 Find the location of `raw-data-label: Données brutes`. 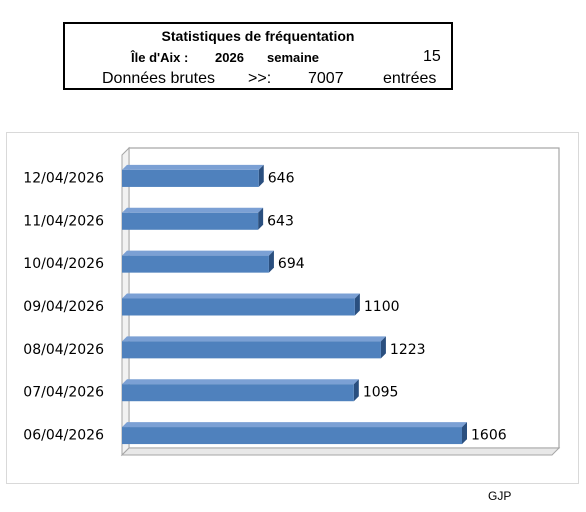

raw-data-label: Données brutes is located at coordinates (158, 78).